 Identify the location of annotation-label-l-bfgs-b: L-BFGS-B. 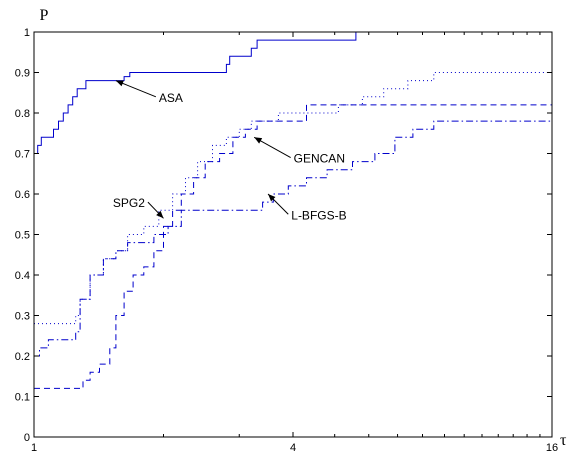
(318, 215).